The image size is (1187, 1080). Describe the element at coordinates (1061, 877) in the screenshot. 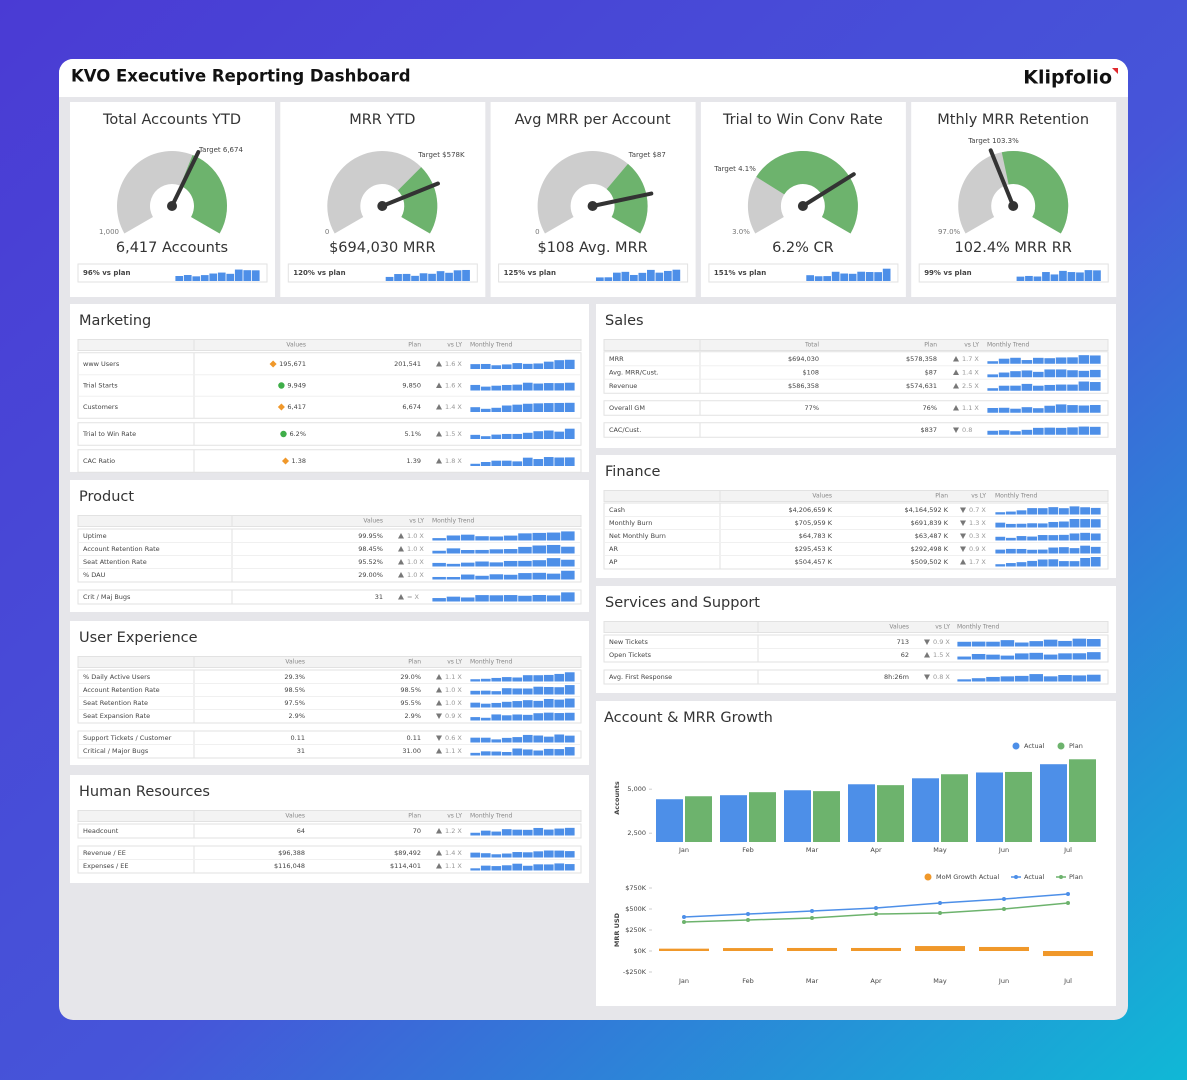

I see `legend-swatch` at that location.